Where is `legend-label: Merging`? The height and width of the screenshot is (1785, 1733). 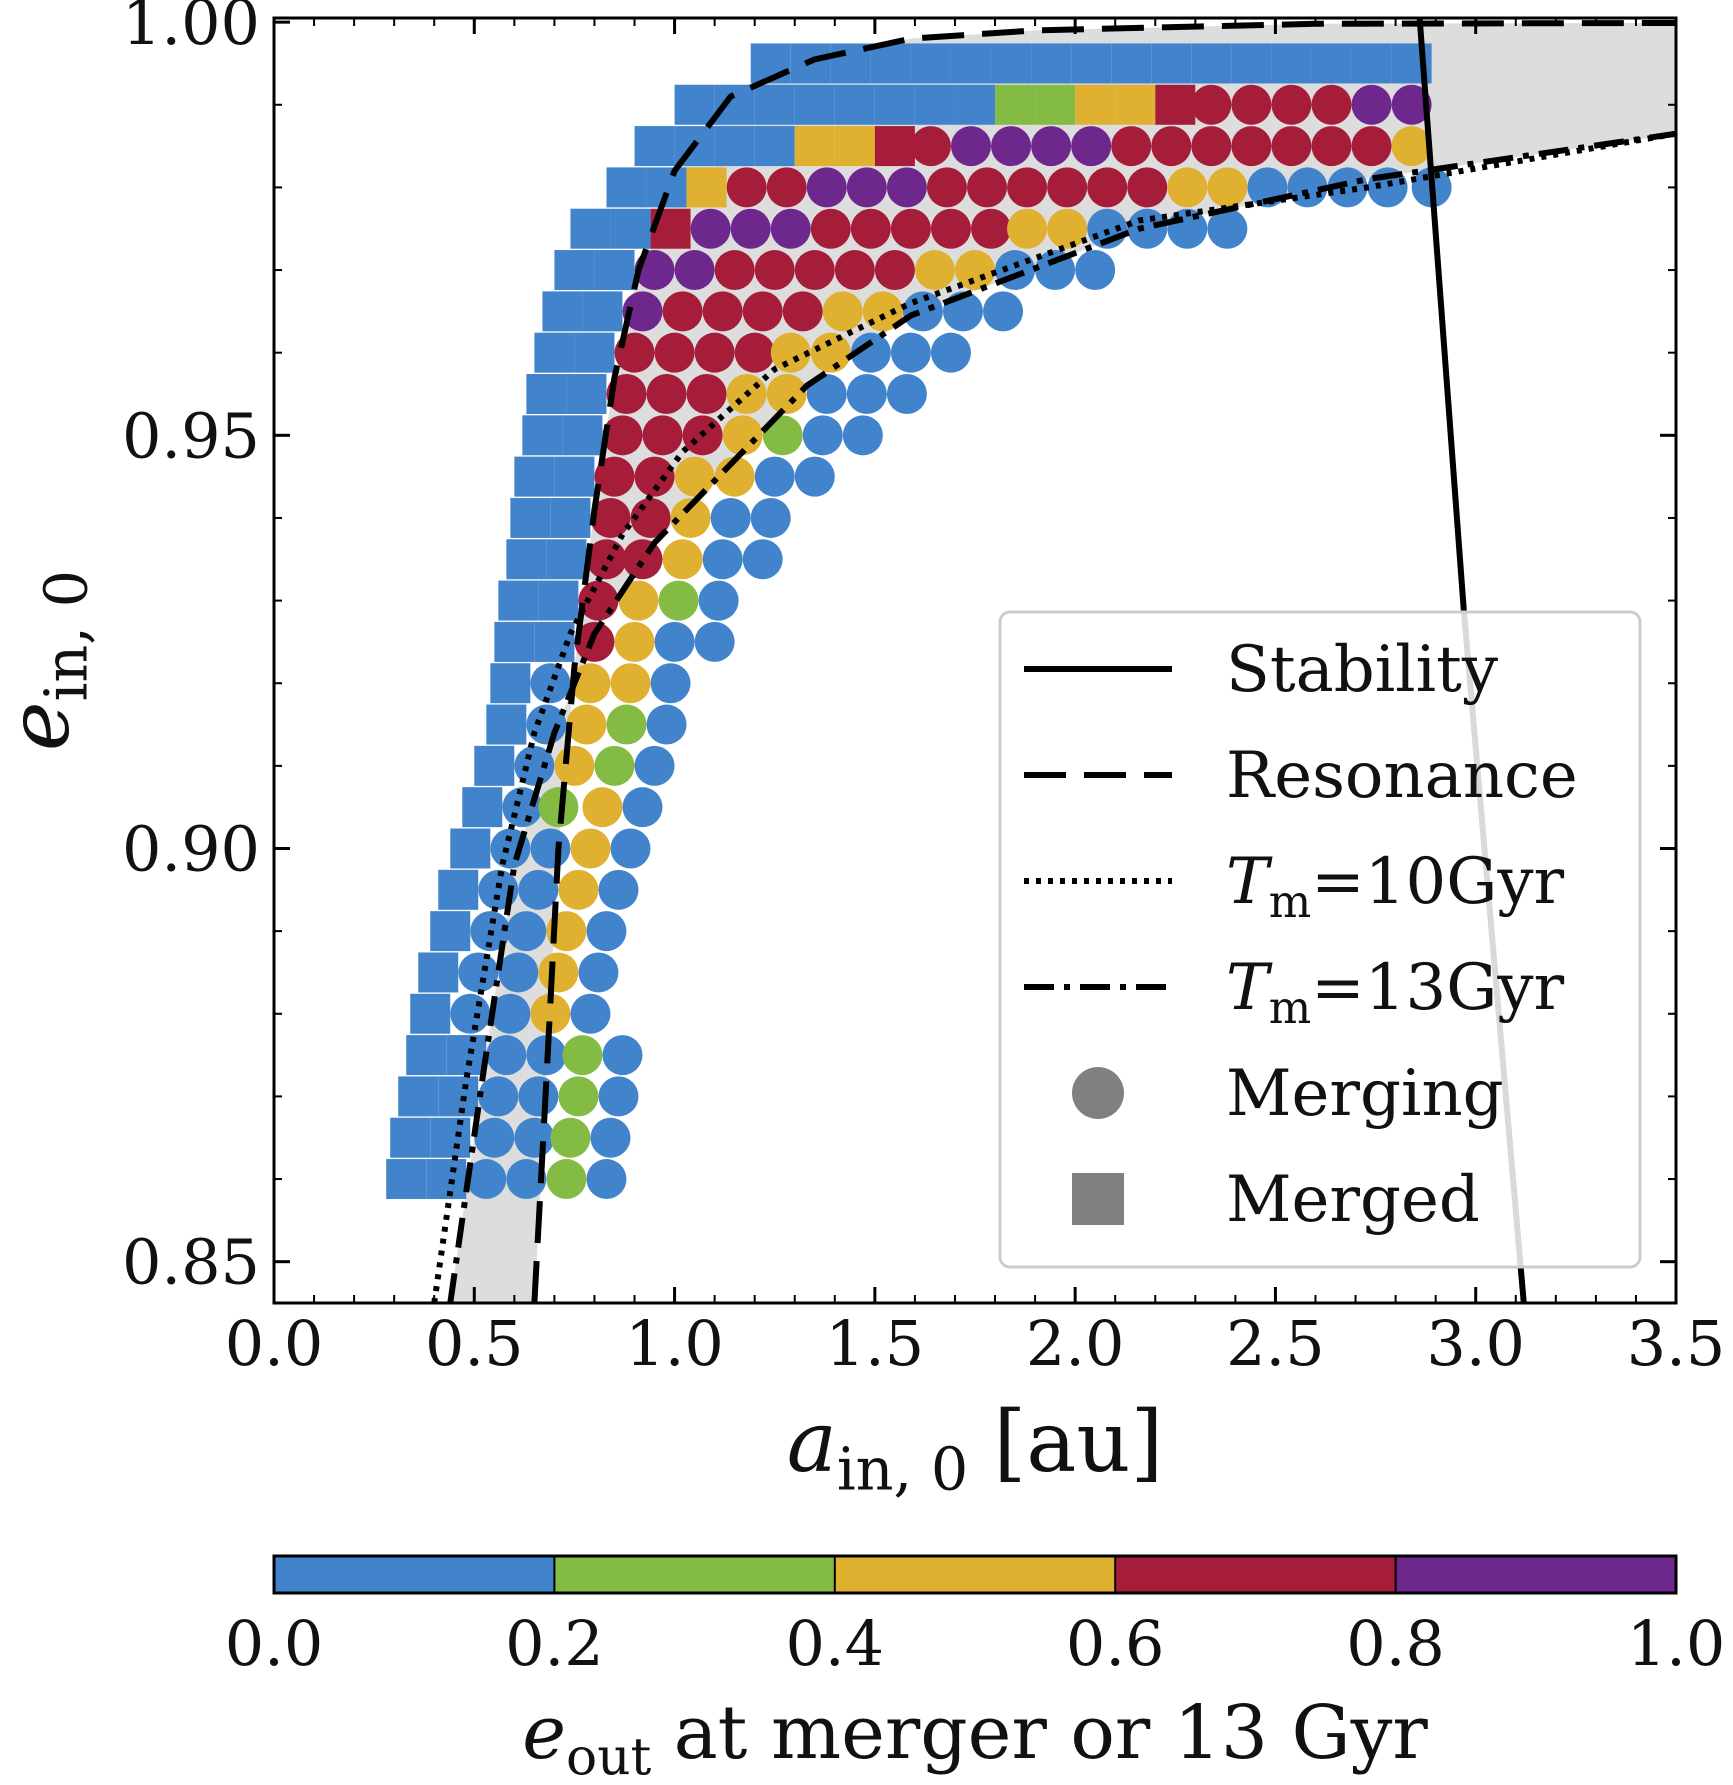
legend-label: Merging is located at coordinates (1365, 1094).